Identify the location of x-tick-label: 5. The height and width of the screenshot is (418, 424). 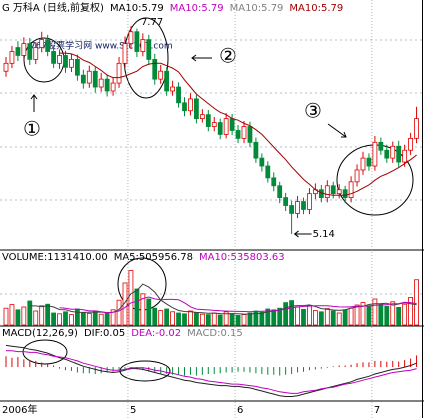
(133, 410).